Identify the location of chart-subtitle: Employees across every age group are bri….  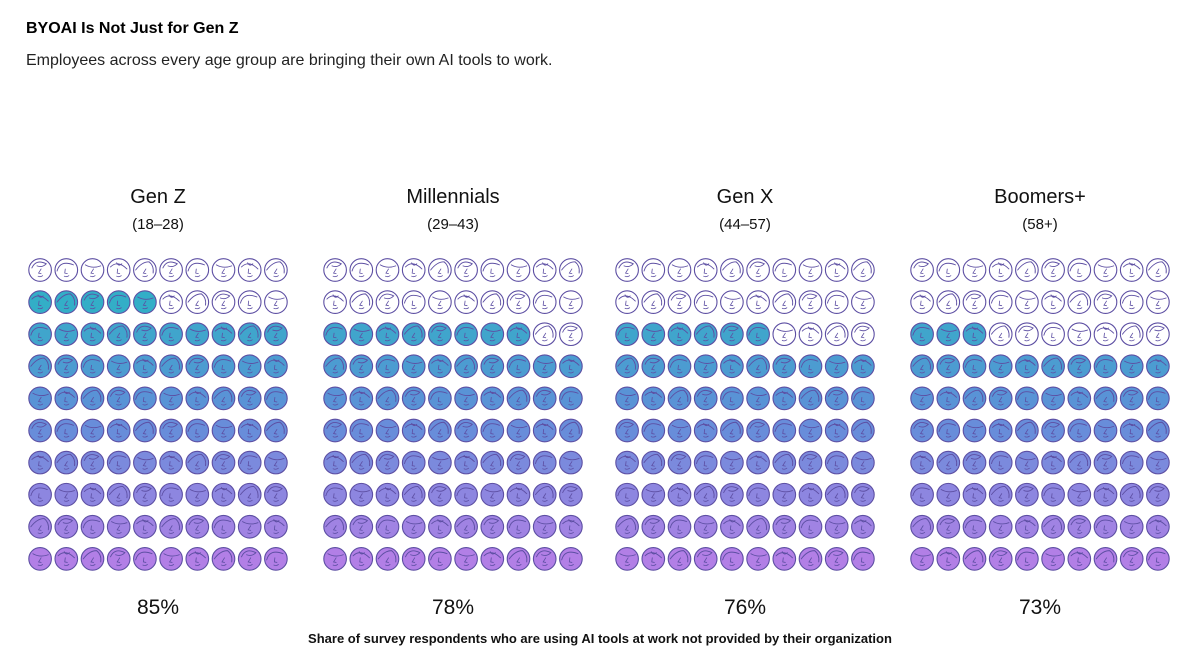
(289, 60).